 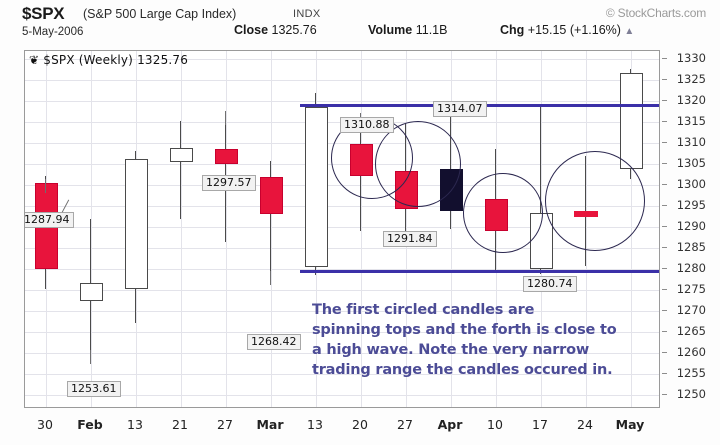 What do you see at coordinates (423, 310) in the screenshot?
I see `annotation-line-1: The first circled candles are` at bounding box center [423, 310].